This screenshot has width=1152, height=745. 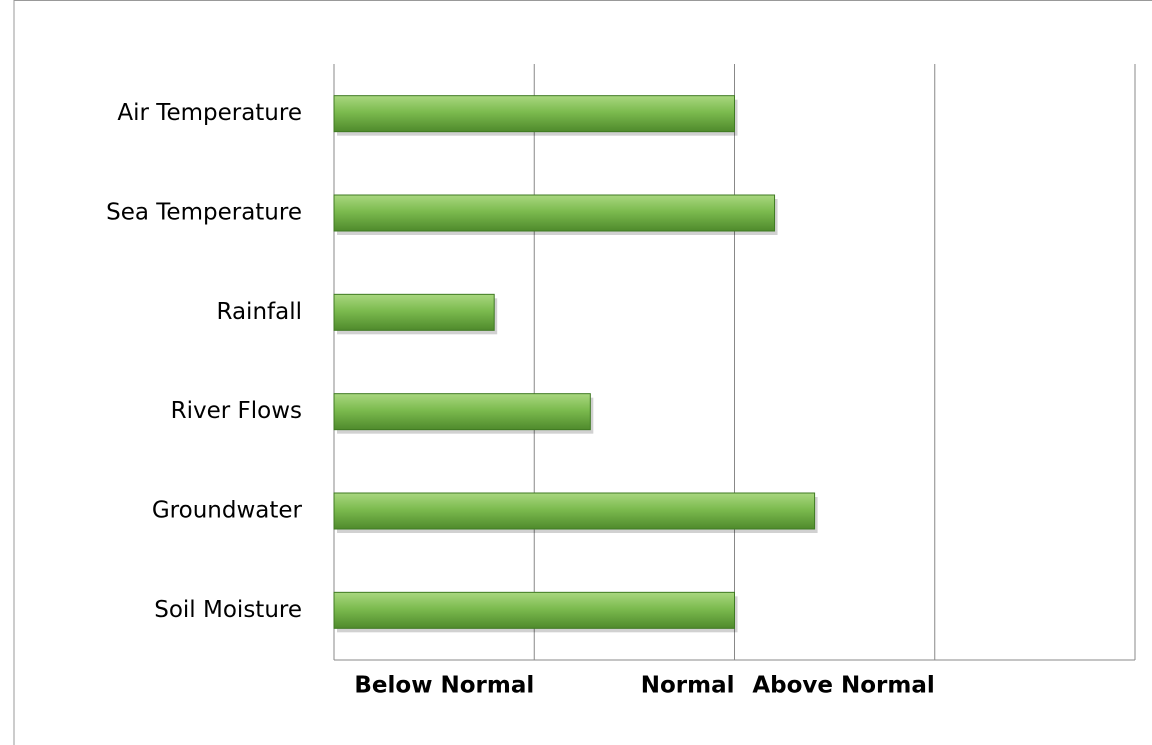 I want to click on x-tick-label: Above Normal, so click(x=843, y=686).